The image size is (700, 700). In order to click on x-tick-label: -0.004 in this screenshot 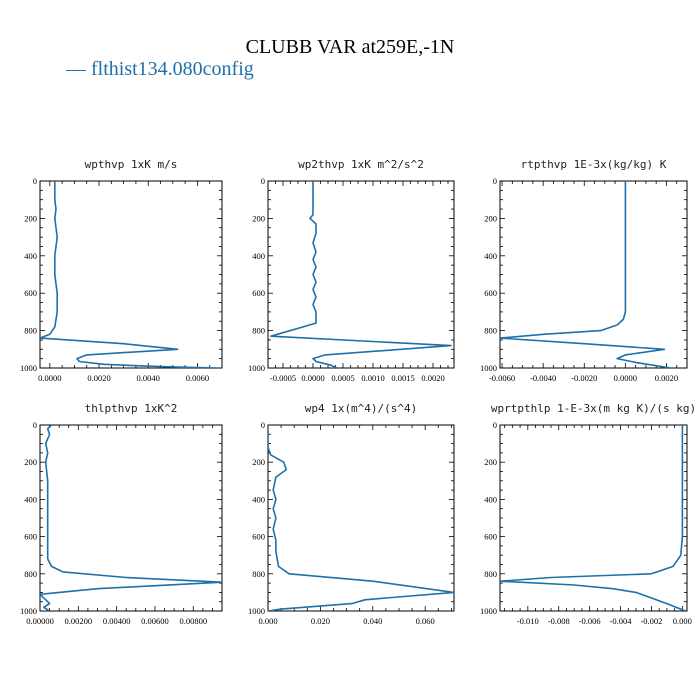, I will do `click(621, 621)`.